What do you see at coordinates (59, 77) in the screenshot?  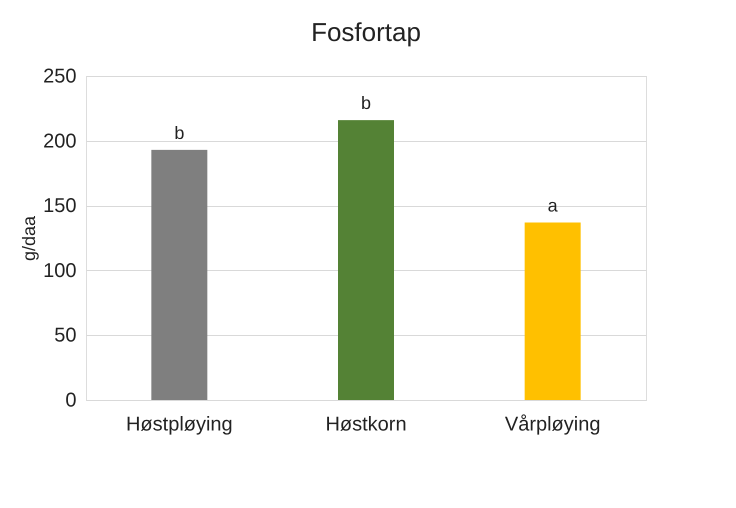 I see `y-tick-label: 250` at bounding box center [59, 77].